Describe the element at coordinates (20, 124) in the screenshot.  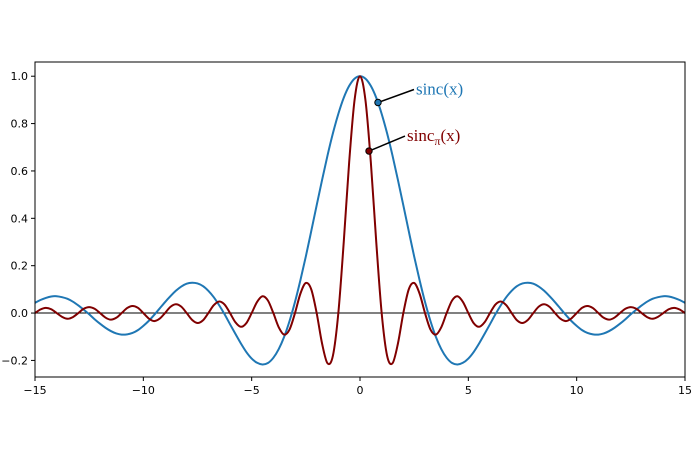
I see `y-tick-label: 0.8` at that location.